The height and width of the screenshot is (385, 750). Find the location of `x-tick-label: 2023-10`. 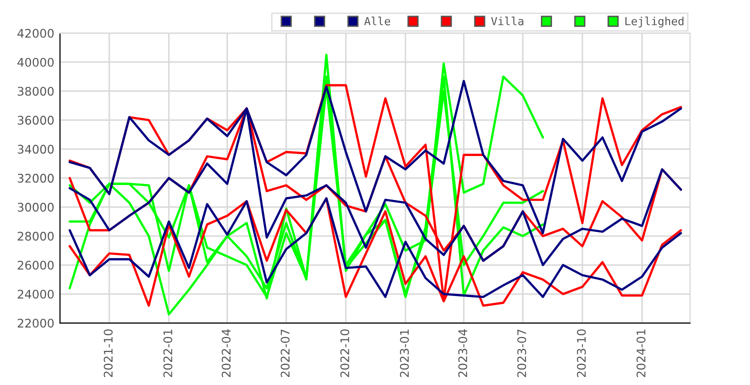

x-tick-label: 2023-10 is located at coordinates (581, 353).